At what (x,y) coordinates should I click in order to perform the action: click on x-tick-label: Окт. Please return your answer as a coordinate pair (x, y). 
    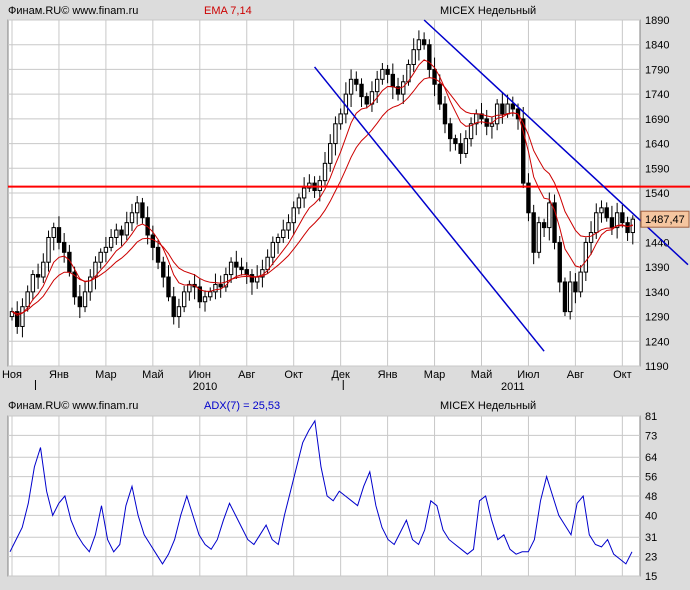
    Looking at the image, I should click on (293, 375).